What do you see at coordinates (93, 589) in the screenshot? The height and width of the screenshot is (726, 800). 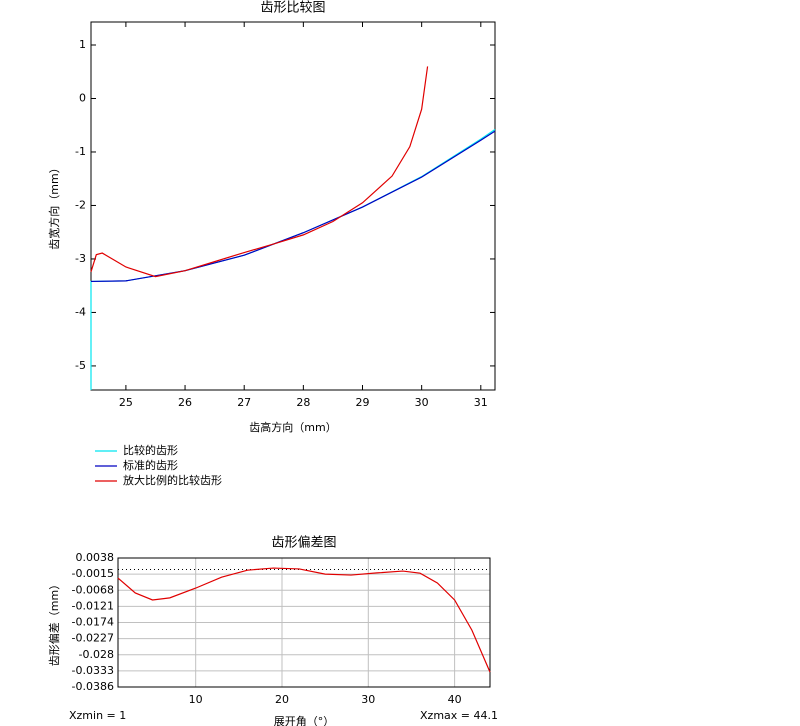 I see `y-tick-label: -0.0068` at bounding box center [93, 589].